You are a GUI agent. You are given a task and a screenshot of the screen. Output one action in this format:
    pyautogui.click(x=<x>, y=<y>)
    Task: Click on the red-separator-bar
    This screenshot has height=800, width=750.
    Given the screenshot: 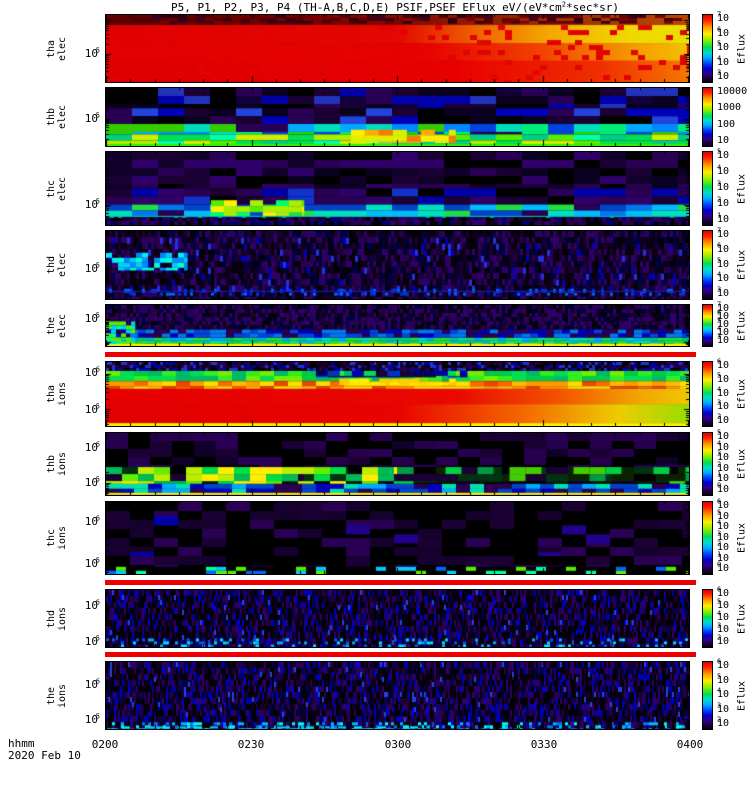 What is the action you would take?
    pyautogui.click(x=400, y=582)
    